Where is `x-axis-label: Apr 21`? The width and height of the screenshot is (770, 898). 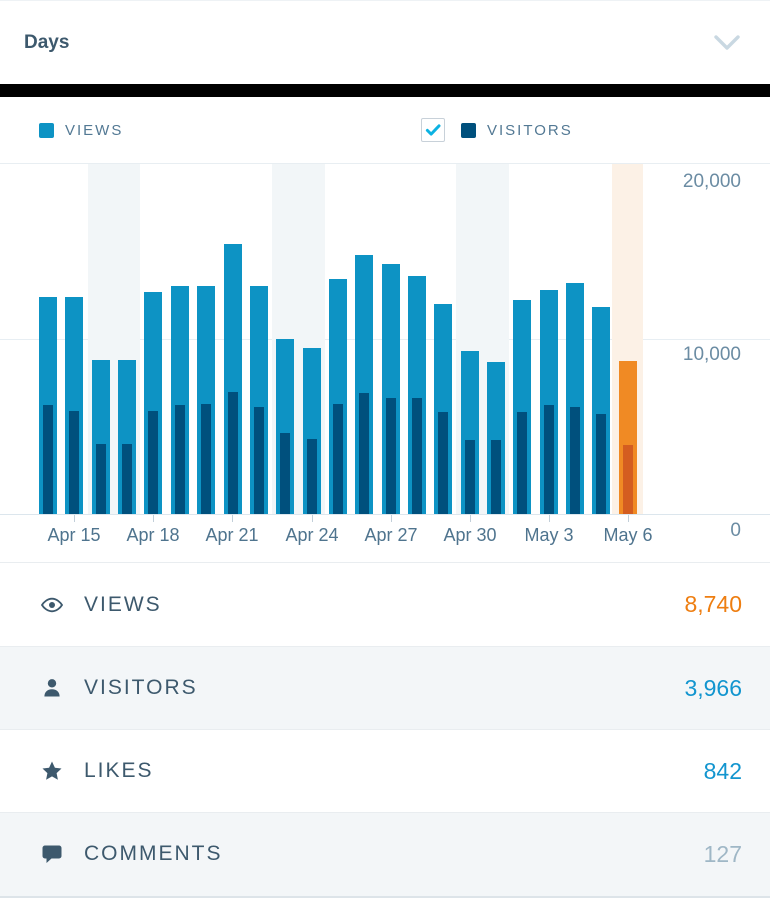 x-axis-label: Apr 21 is located at coordinates (232, 535).